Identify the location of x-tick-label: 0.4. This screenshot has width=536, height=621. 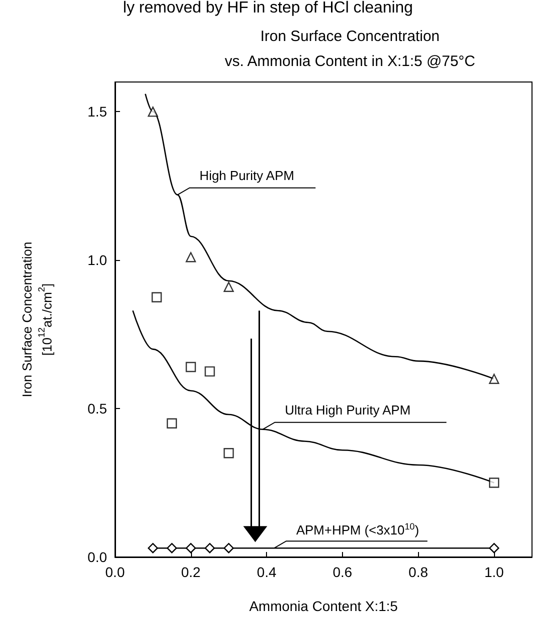
(266, 572).